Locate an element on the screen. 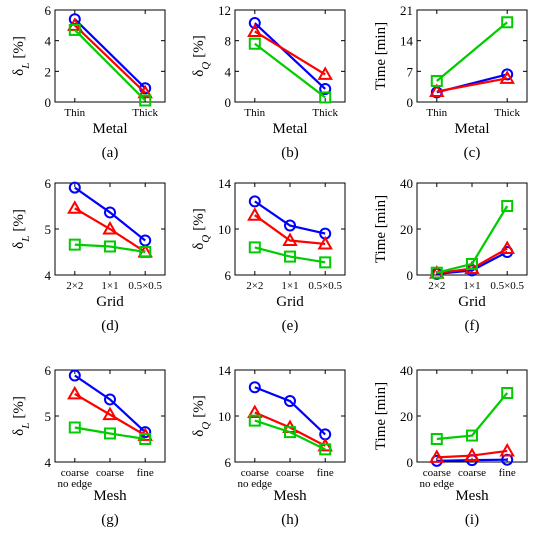 Image resolution: width=550 pixels, height=538 pixels. y-tick-label: 8 is located at coordinates (228, 41).